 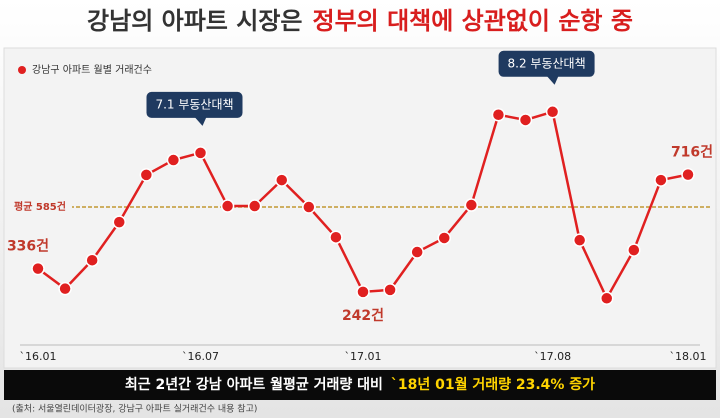 I want to click on average-label: 평균 585건, so click(x=40, y=206).